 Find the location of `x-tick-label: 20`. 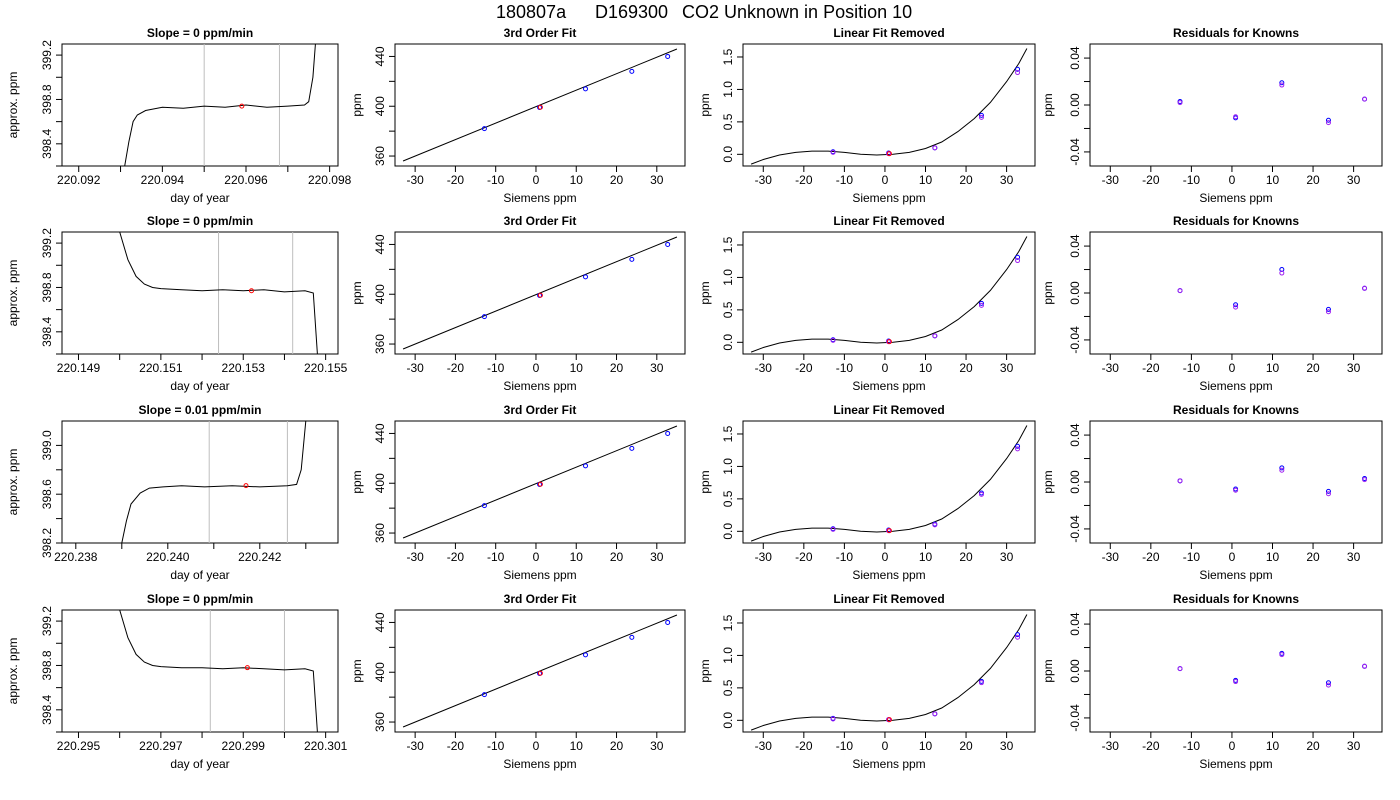

x-tick-label: 20 is located at coordinates (966, 557).